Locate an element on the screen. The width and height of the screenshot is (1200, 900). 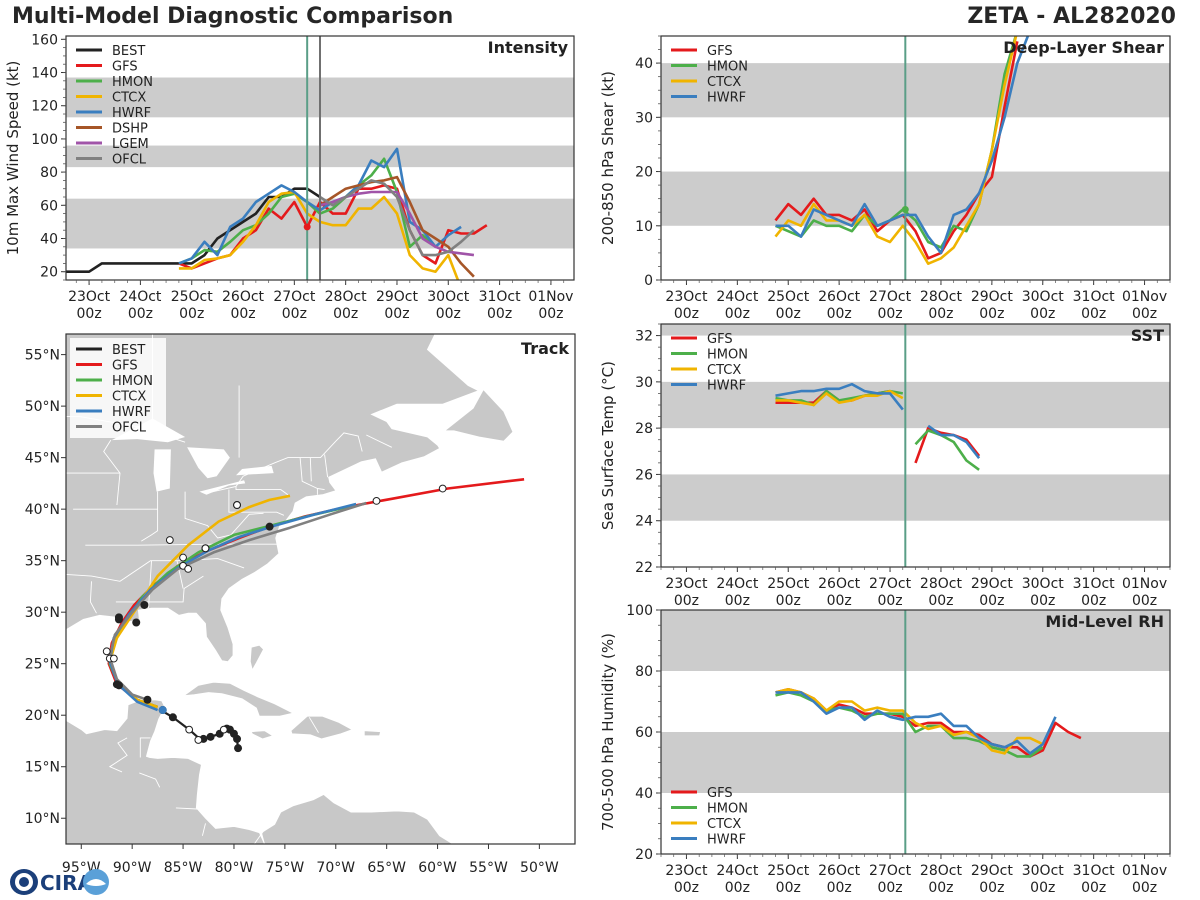
intensity-init-marker is located at coordinates (307, 227).